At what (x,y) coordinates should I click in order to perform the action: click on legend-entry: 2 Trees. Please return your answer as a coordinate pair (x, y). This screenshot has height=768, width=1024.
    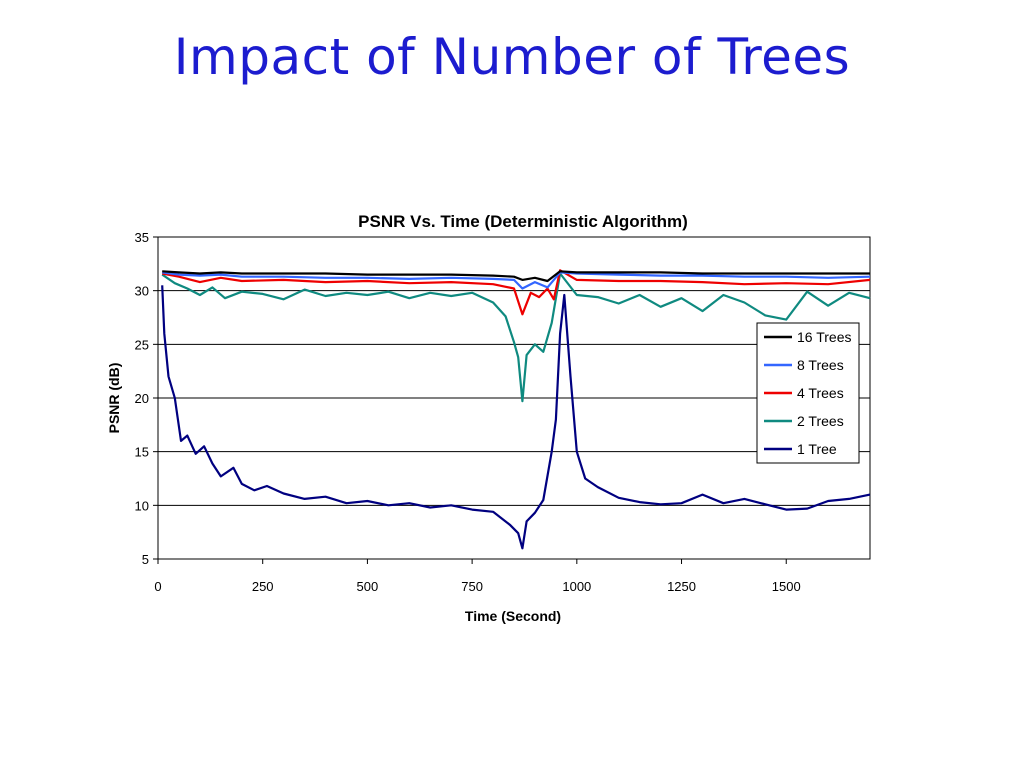
    Looking at the image, I should click on (820, 421).